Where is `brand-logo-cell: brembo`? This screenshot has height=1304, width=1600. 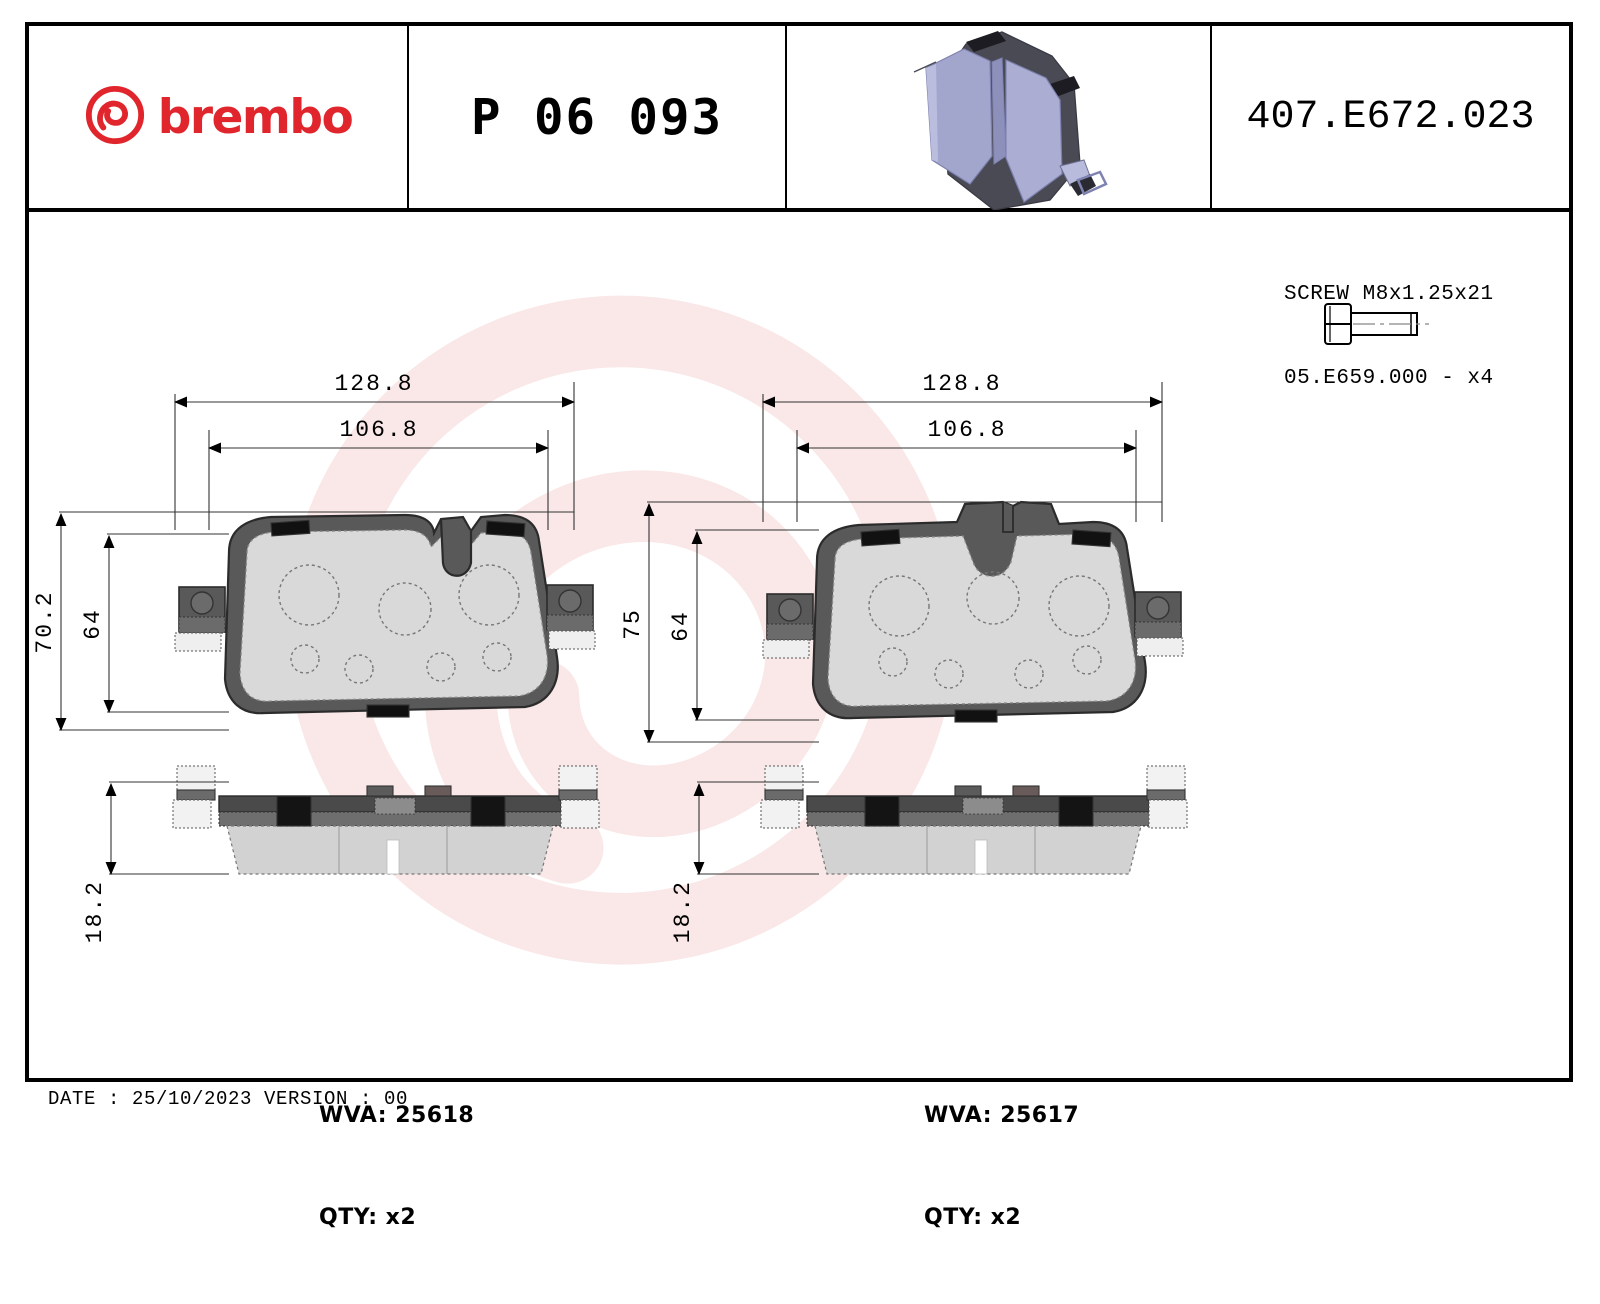 brand-logo-cell: brembo is located at coordinates (219, 117).